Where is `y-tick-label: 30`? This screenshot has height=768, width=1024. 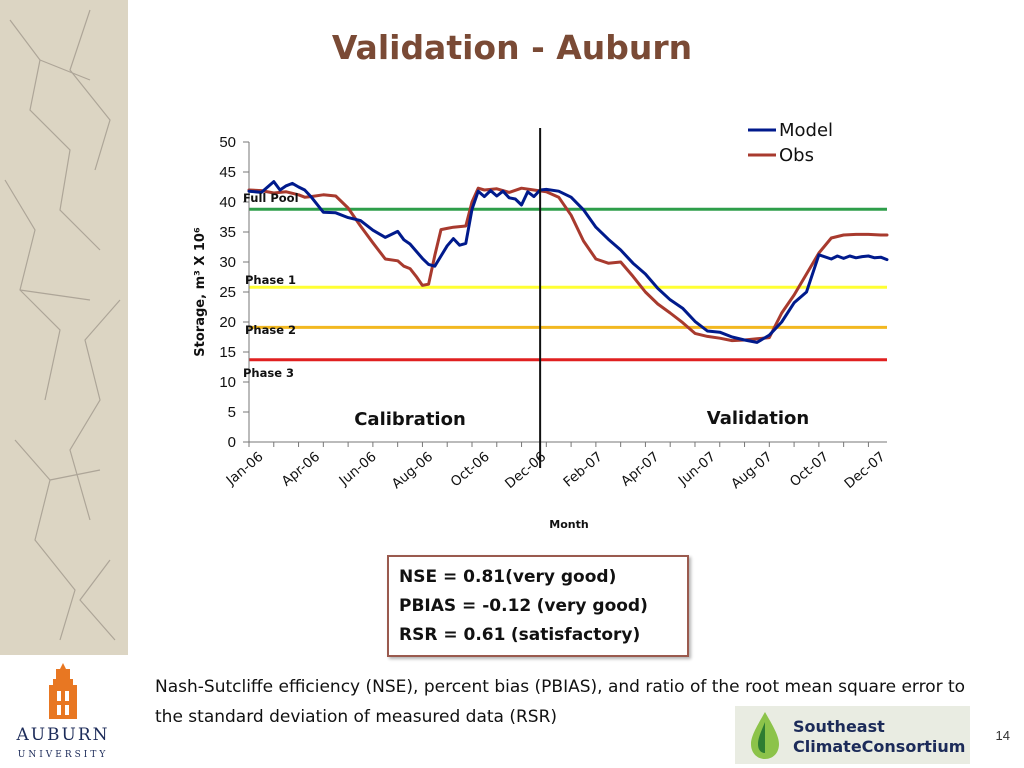 y-tick-label: 30 is located at coordinates (227, 262).